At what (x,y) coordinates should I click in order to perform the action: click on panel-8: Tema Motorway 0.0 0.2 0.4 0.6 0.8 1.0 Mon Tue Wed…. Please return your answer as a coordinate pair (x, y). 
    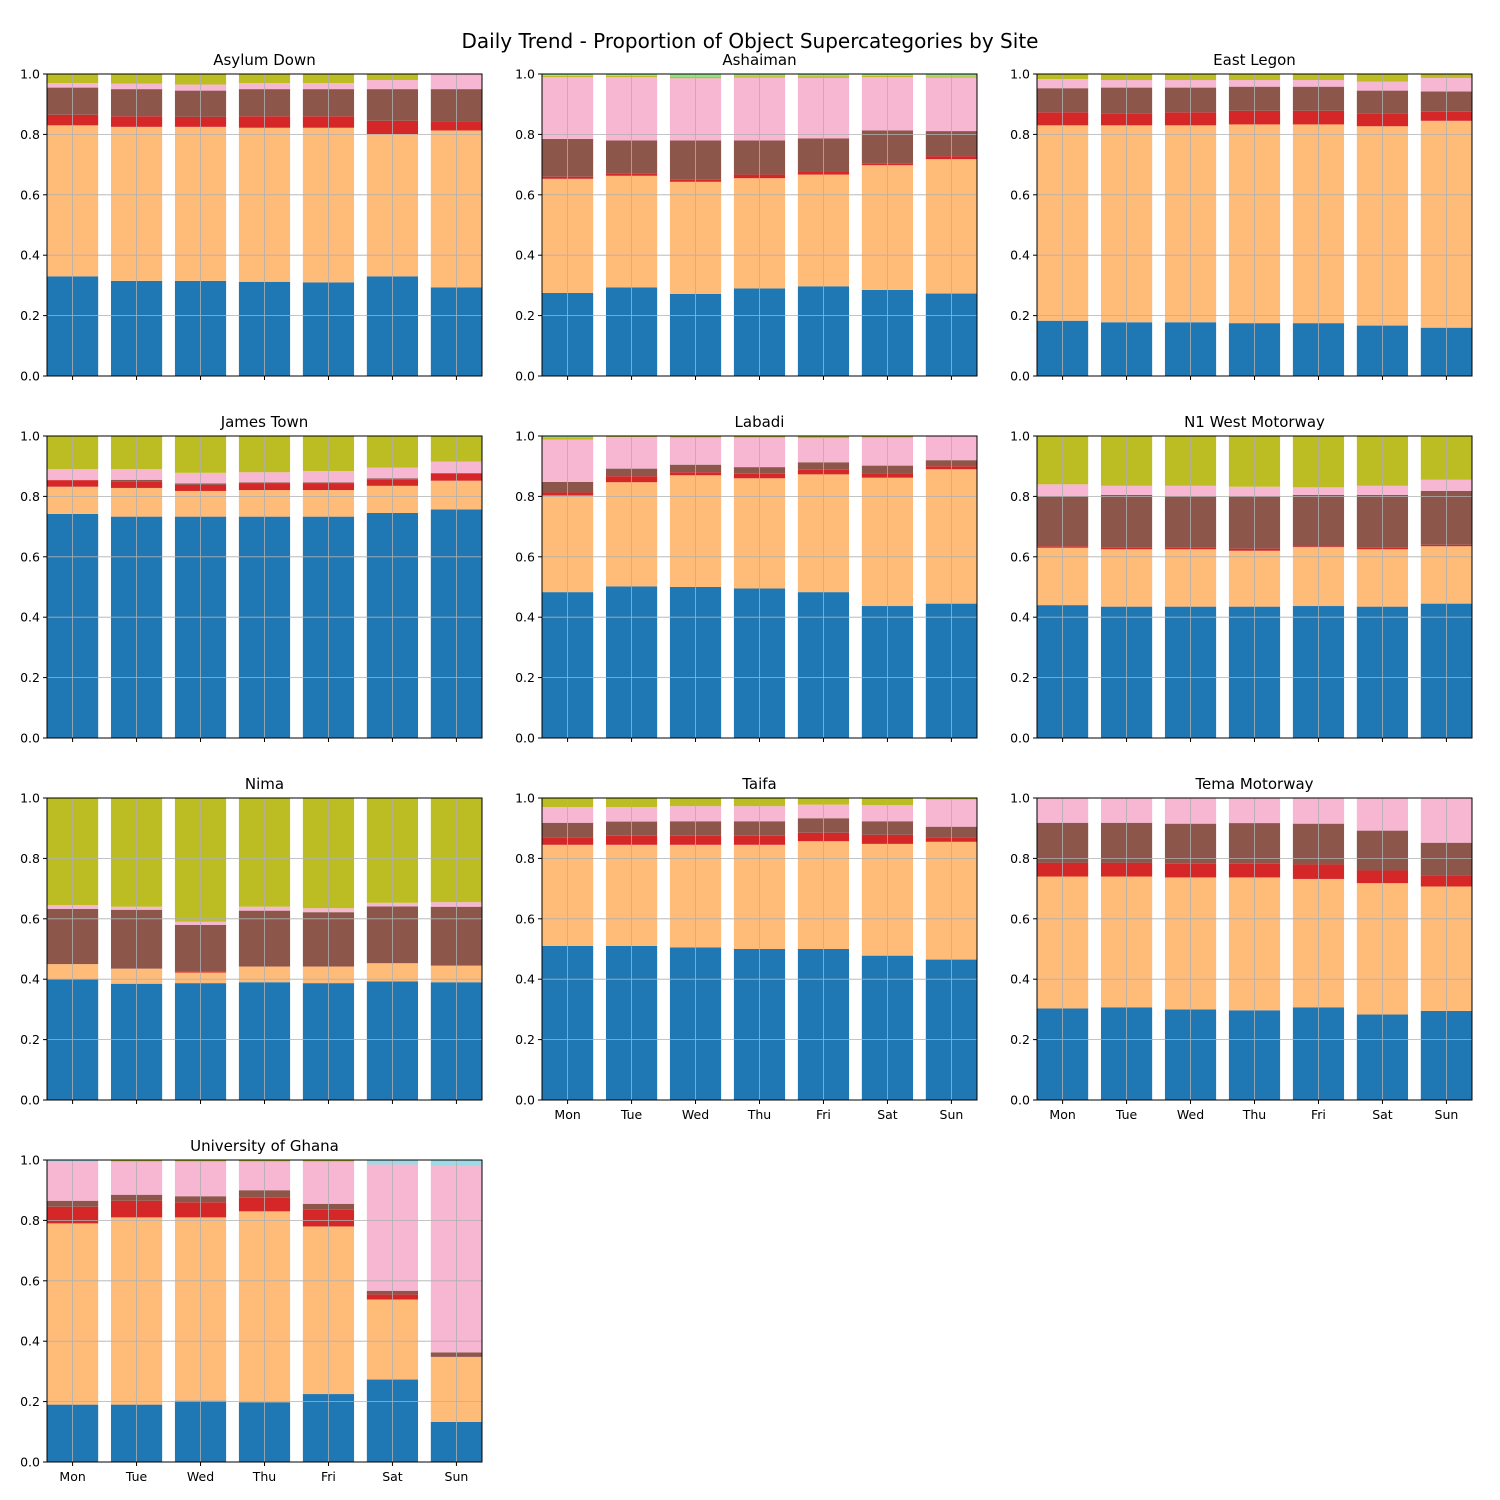
    Looking at the image, I should click on (1241, 948).